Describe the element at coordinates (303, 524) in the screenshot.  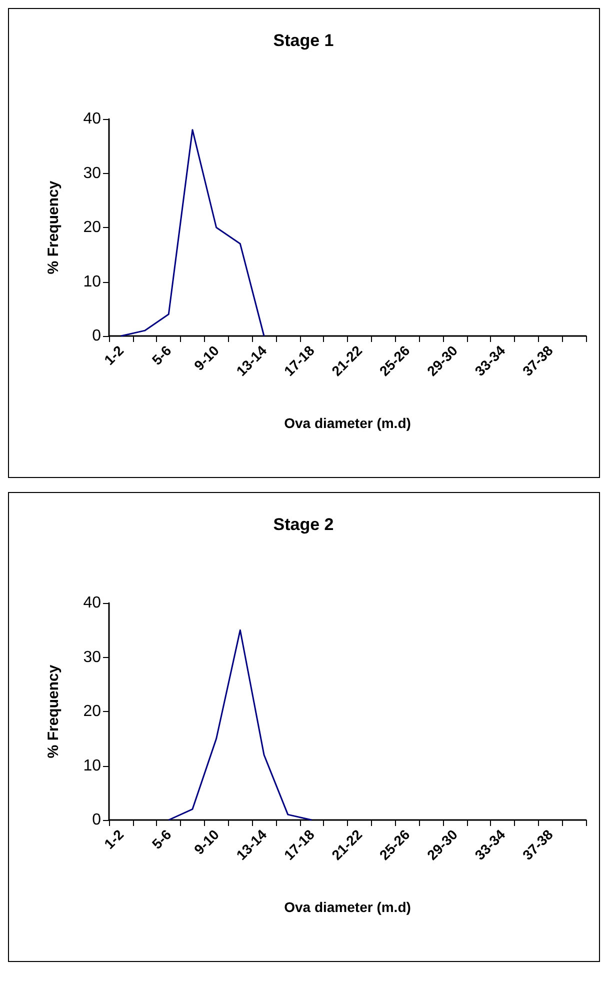
I see `chart-title: Stage 2` at that location.